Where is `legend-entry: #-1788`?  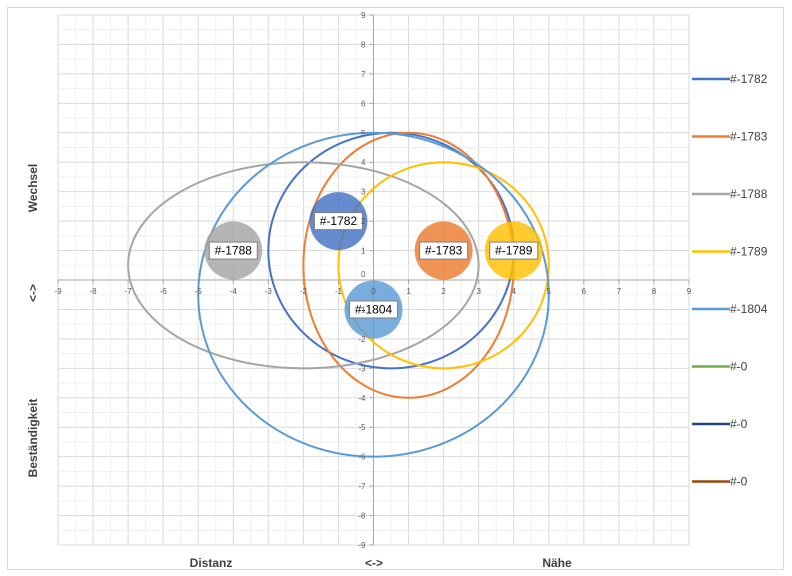
legend-entry: #-1788 is located at coordinates (749, 194).